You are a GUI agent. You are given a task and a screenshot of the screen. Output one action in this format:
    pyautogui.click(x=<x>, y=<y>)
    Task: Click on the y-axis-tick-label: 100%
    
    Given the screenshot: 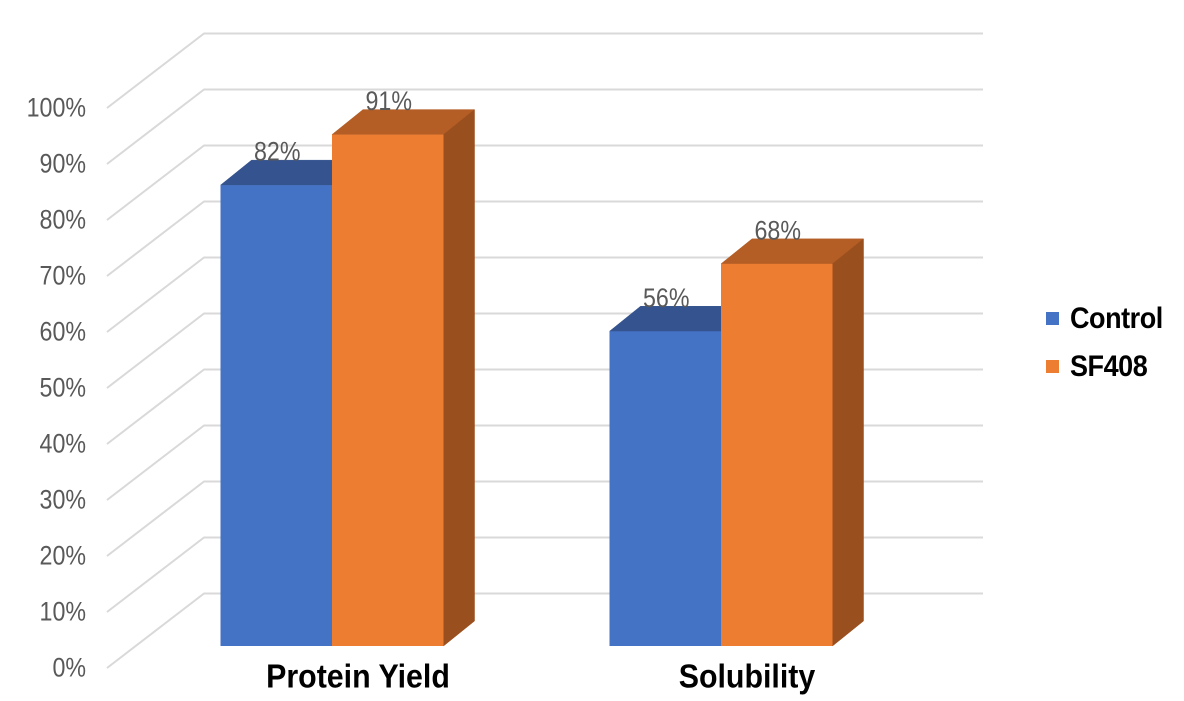 What is the action you would take?
    pyautogui.click(x=56, y=108)
    